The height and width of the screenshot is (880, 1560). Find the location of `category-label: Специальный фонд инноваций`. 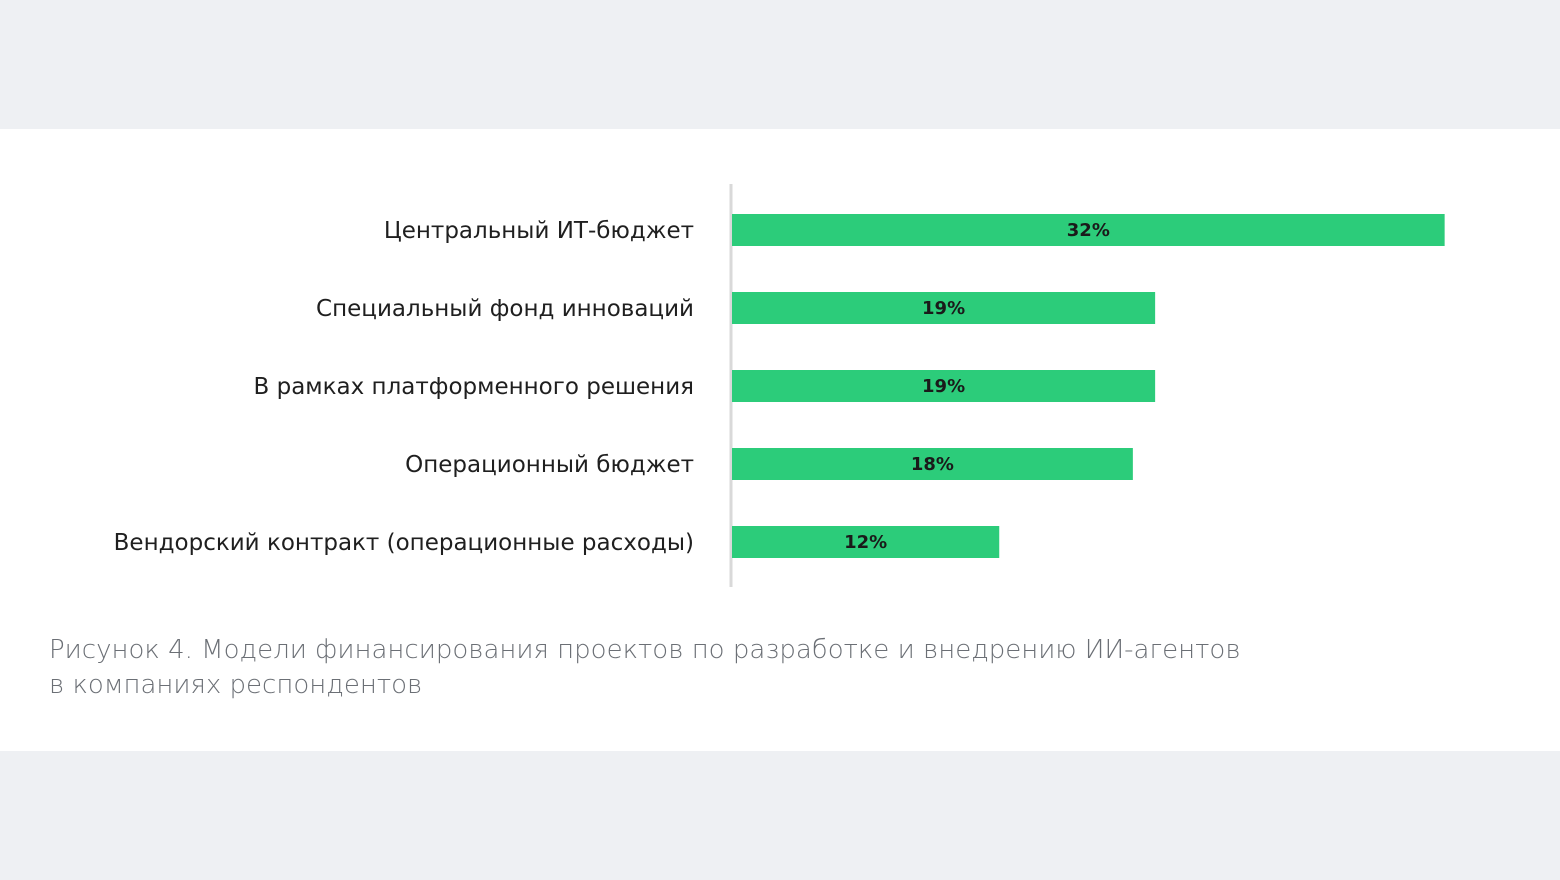

category-label: Специальный фонд инноваций is located at coordinates (505, 309).